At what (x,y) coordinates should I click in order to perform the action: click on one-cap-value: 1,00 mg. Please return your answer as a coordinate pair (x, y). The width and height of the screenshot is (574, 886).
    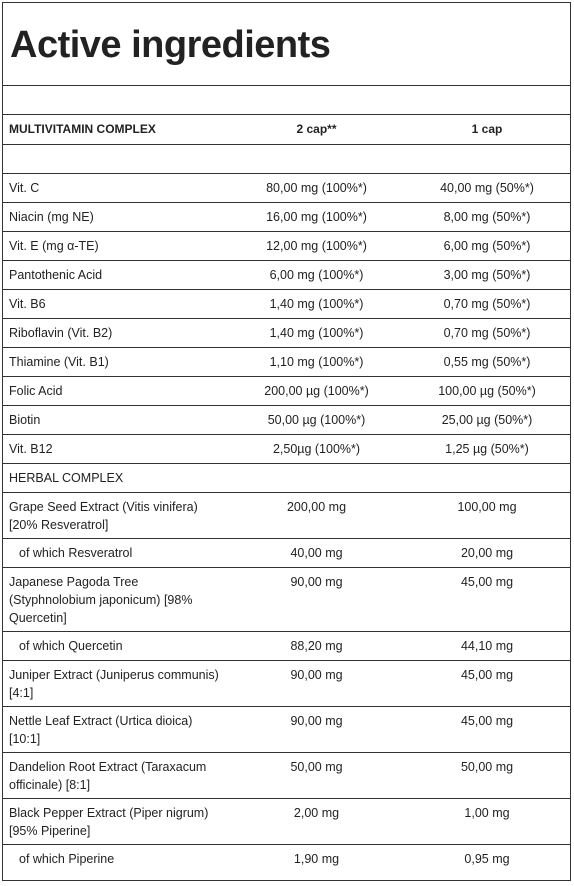
    Looking at the image, I should click on (487, 821).